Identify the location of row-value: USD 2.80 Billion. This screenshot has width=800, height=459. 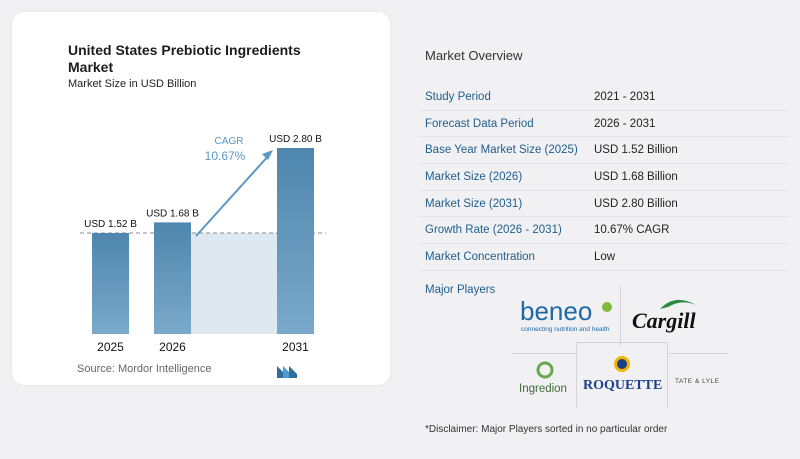
(636, 203).